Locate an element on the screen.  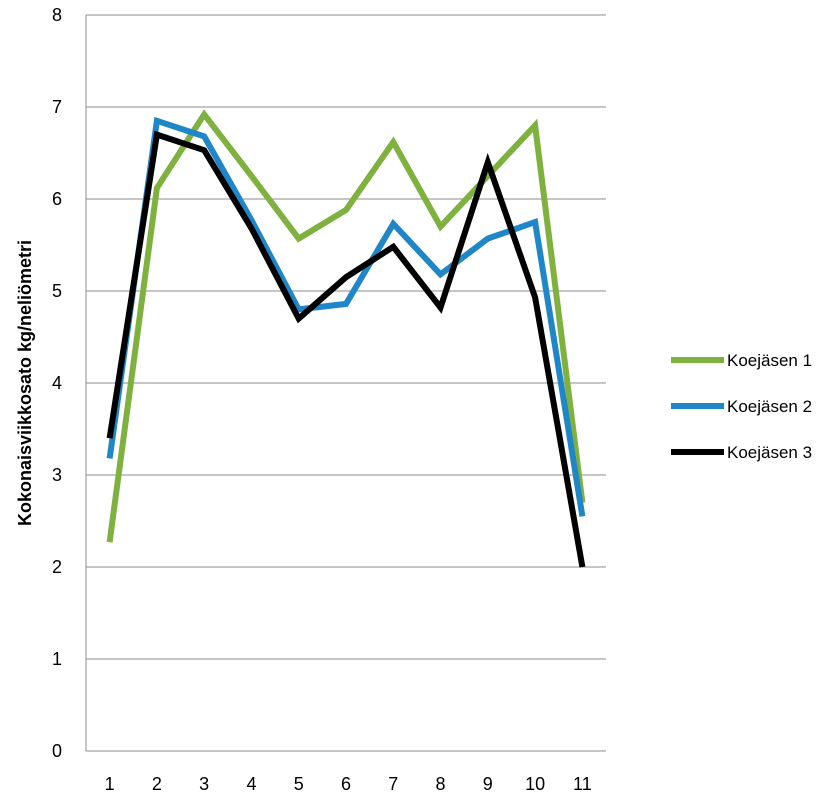
x-tick-label: 2 is located at coordinates (157, 784).